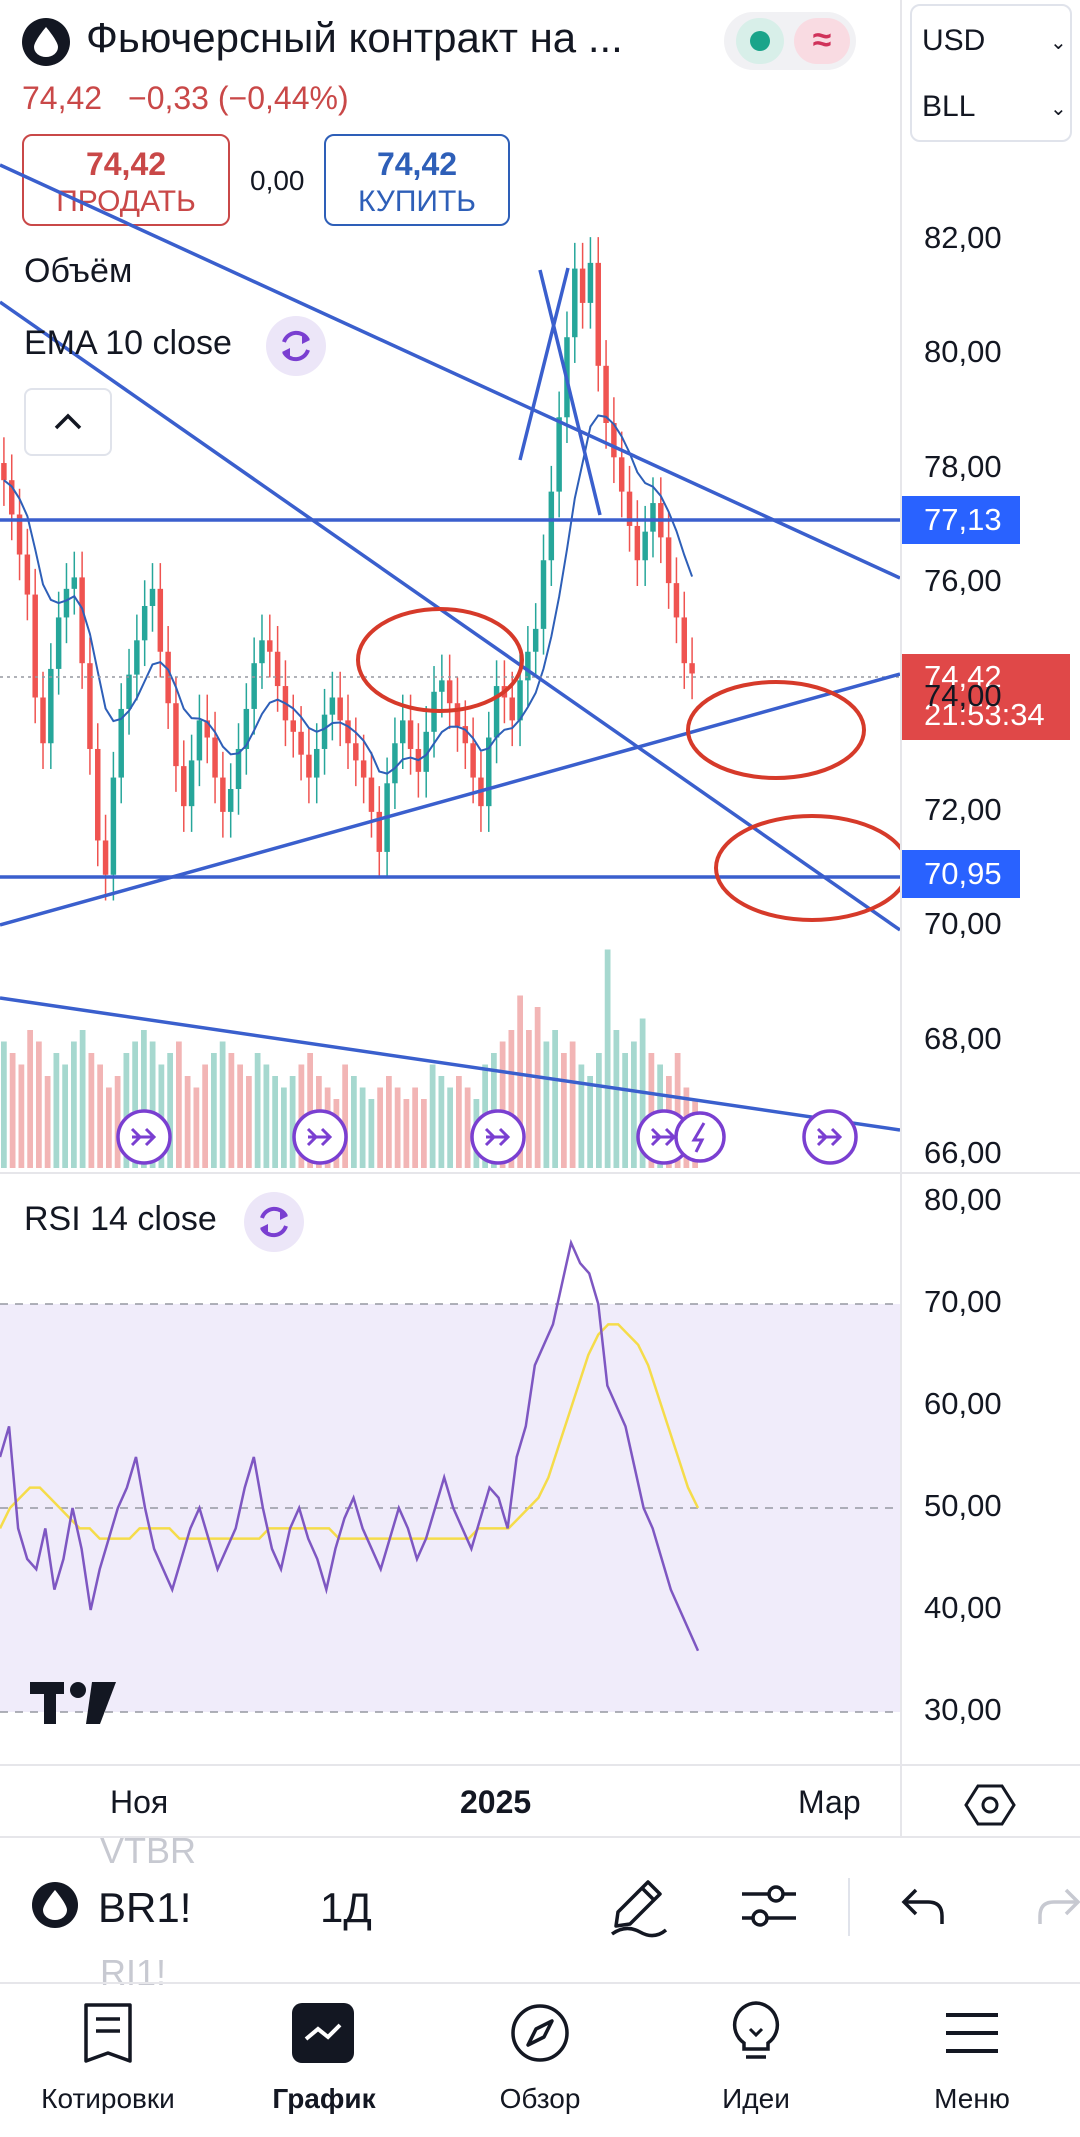 This screenshot has width=1080, height=2137. I want to click on indicators-settings-icon, so click(769, 1906).